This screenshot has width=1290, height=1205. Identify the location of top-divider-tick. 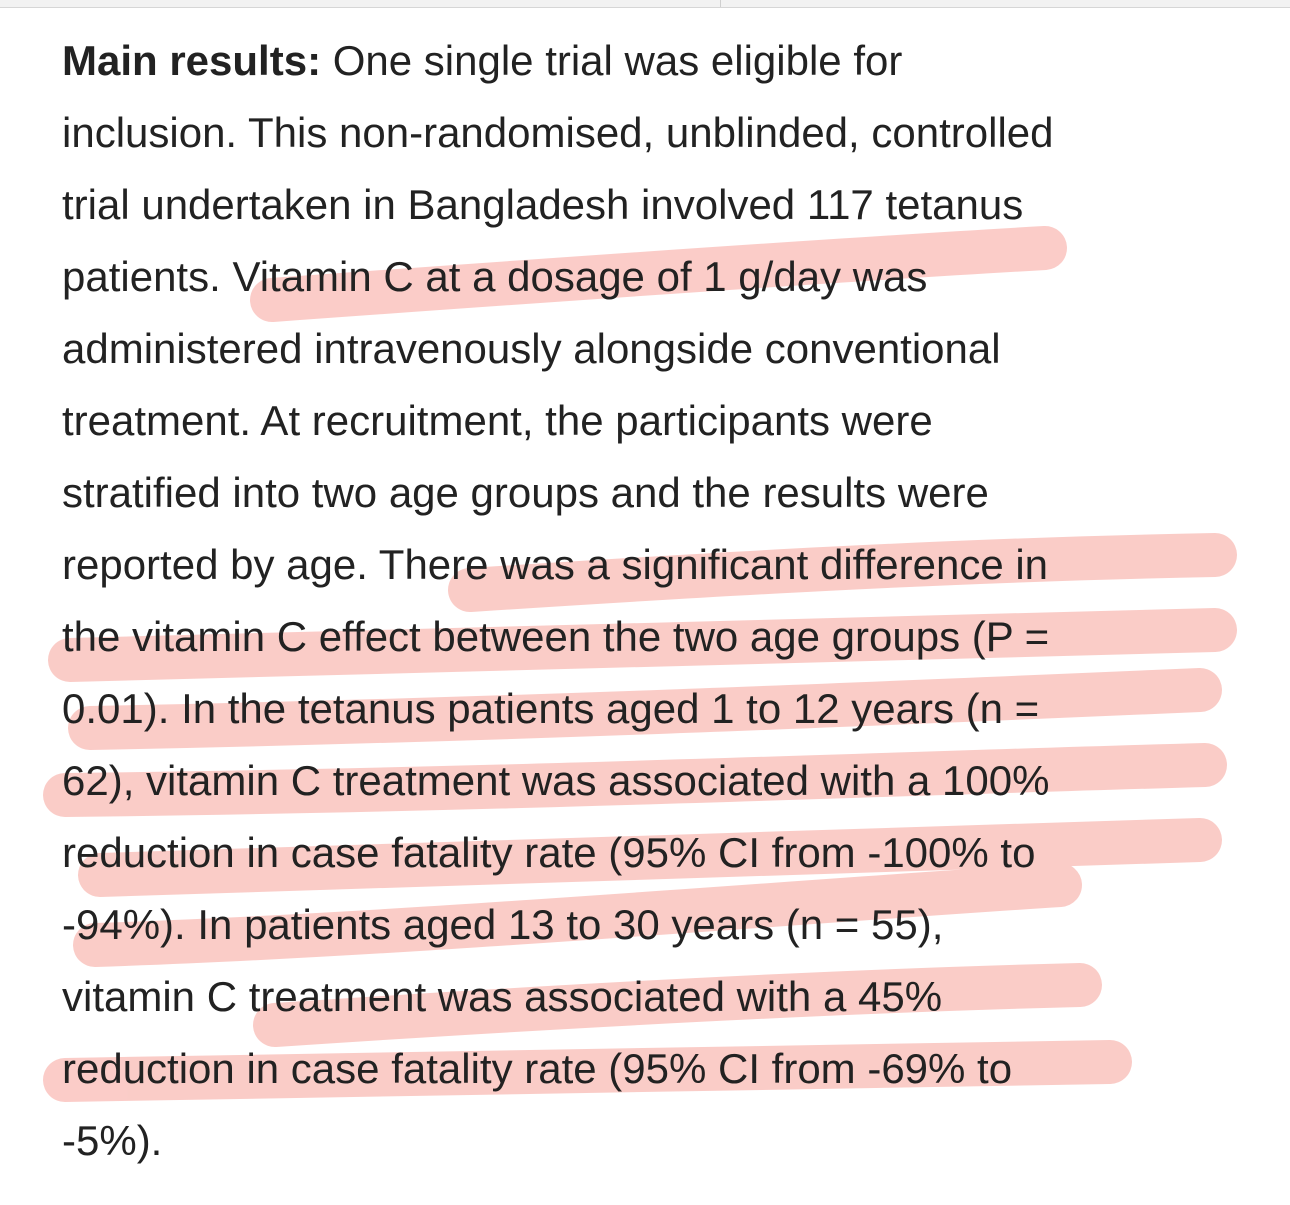
(720, 3).